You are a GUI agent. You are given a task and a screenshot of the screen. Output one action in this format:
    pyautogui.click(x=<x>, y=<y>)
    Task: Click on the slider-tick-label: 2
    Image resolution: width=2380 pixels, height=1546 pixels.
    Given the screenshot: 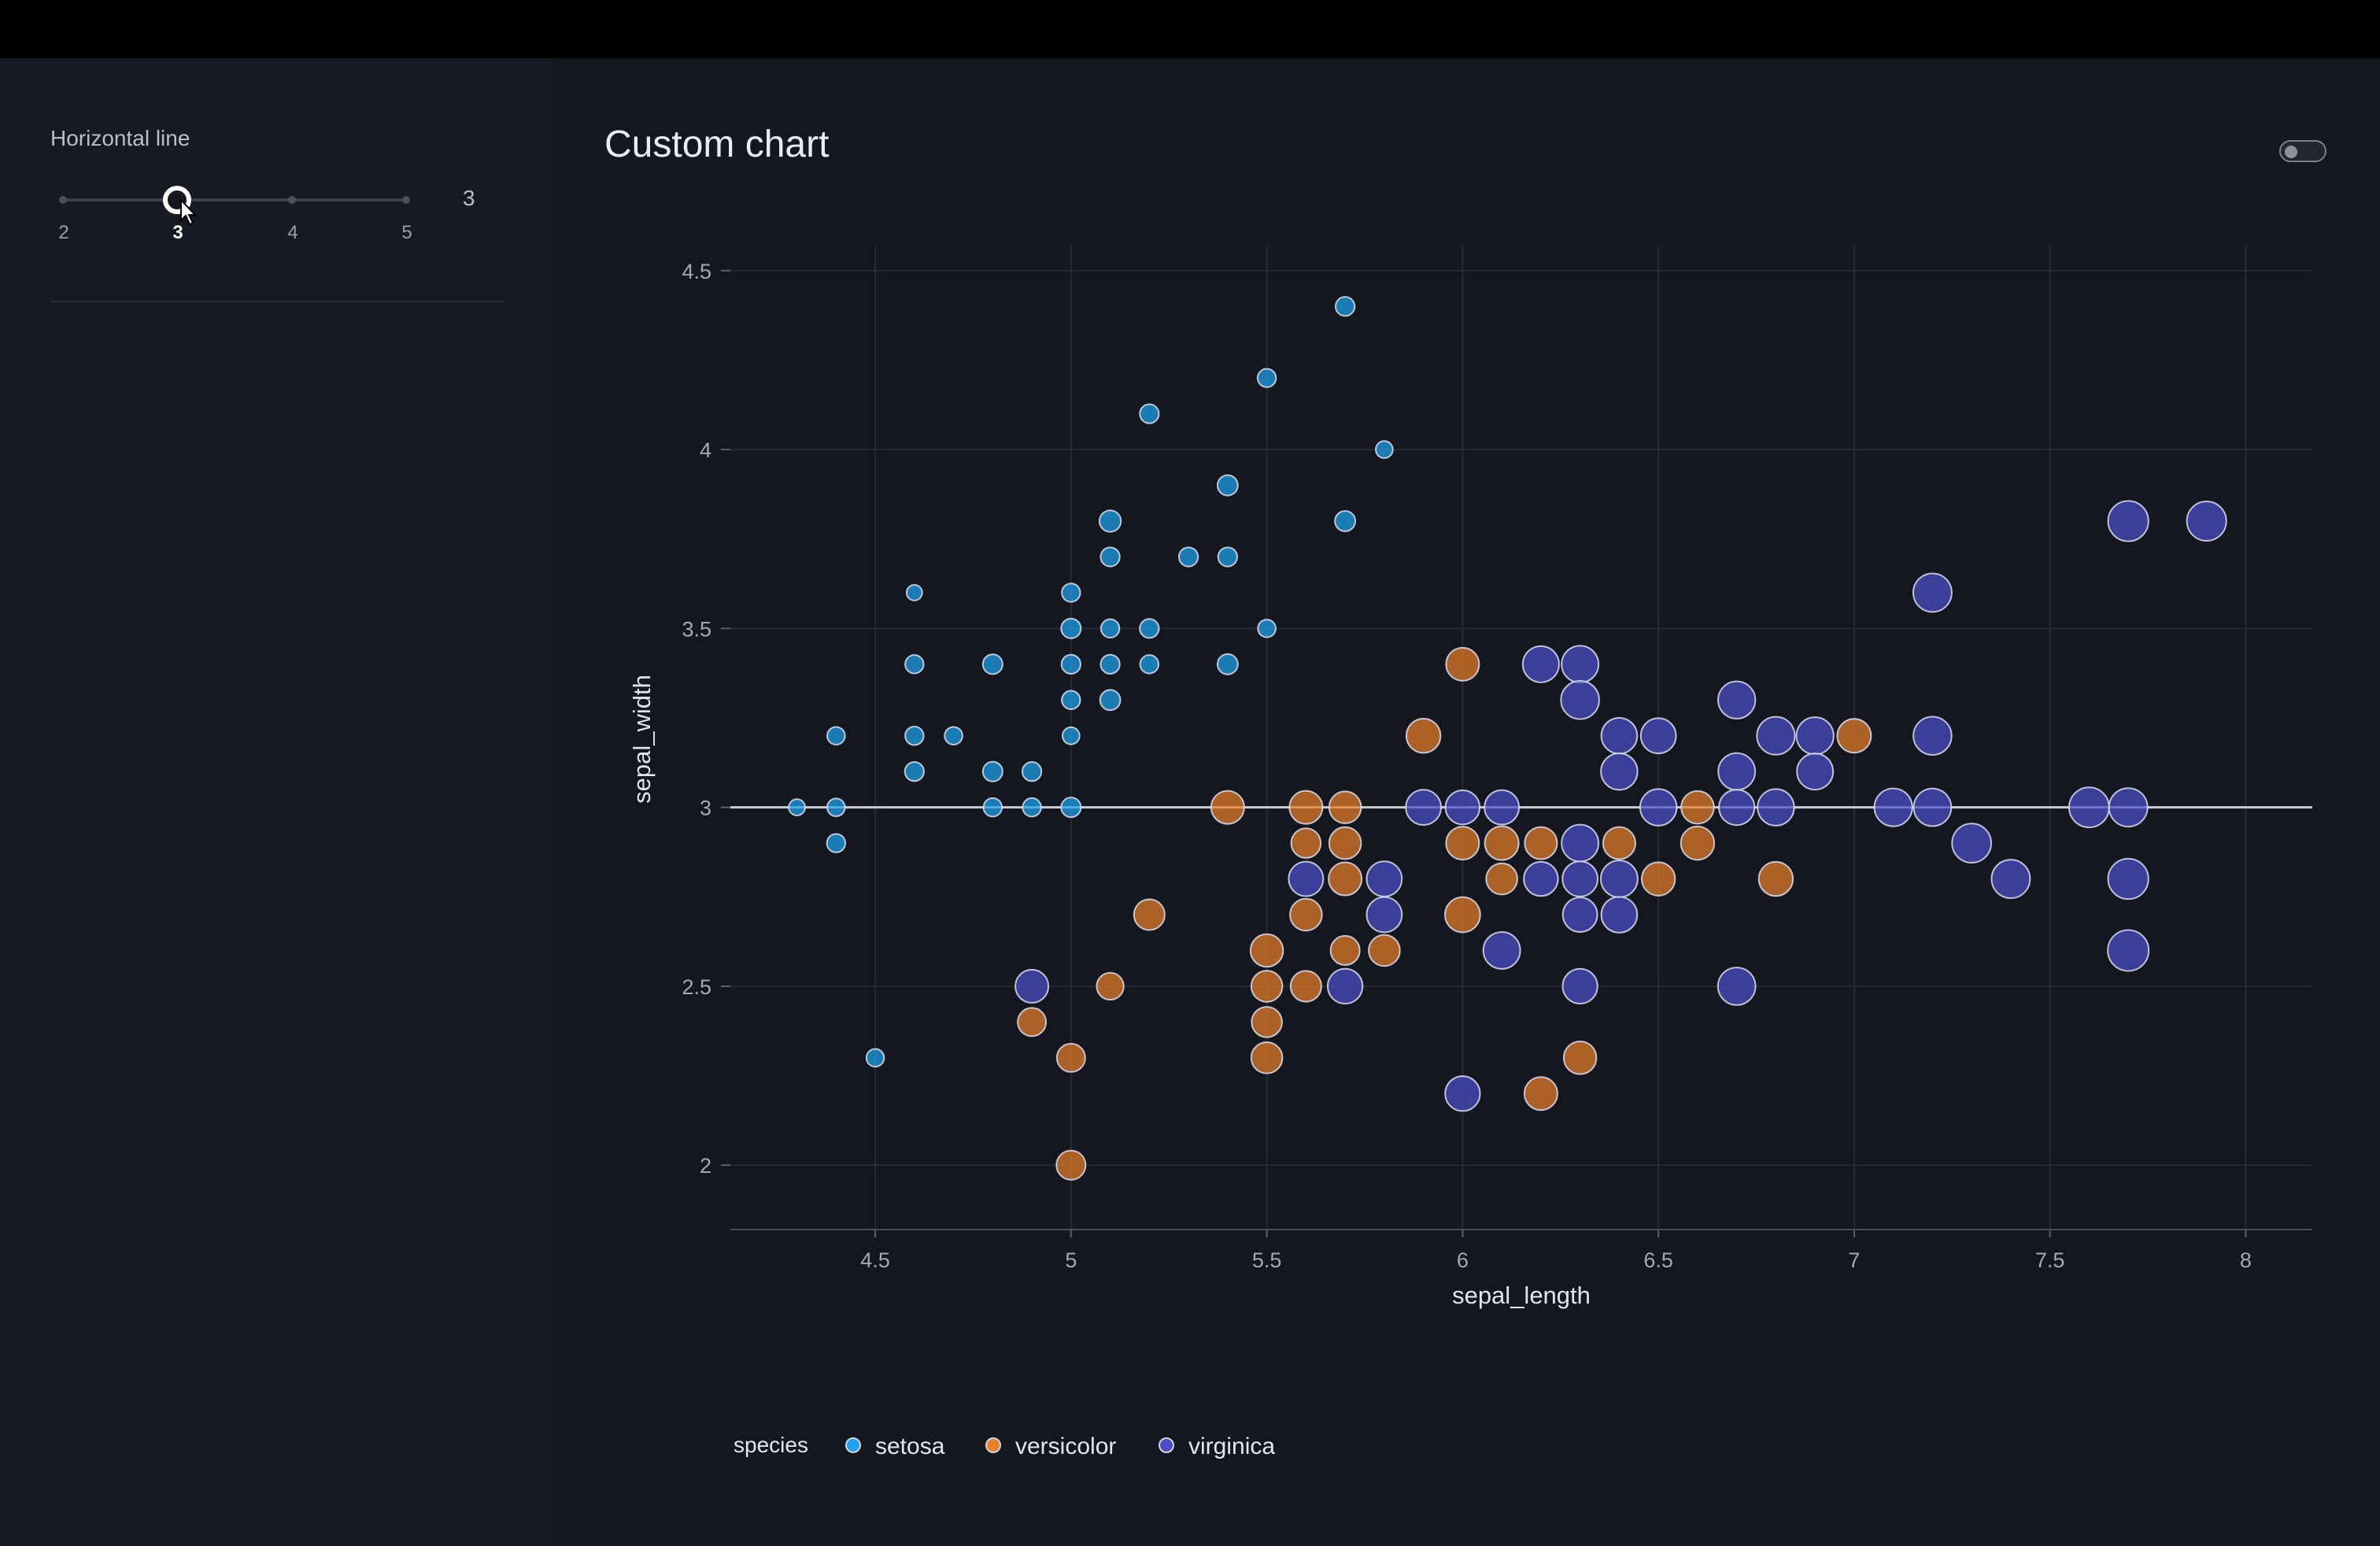 What is the action you would take?
    pyautogui.click(x=63, y=232)
    